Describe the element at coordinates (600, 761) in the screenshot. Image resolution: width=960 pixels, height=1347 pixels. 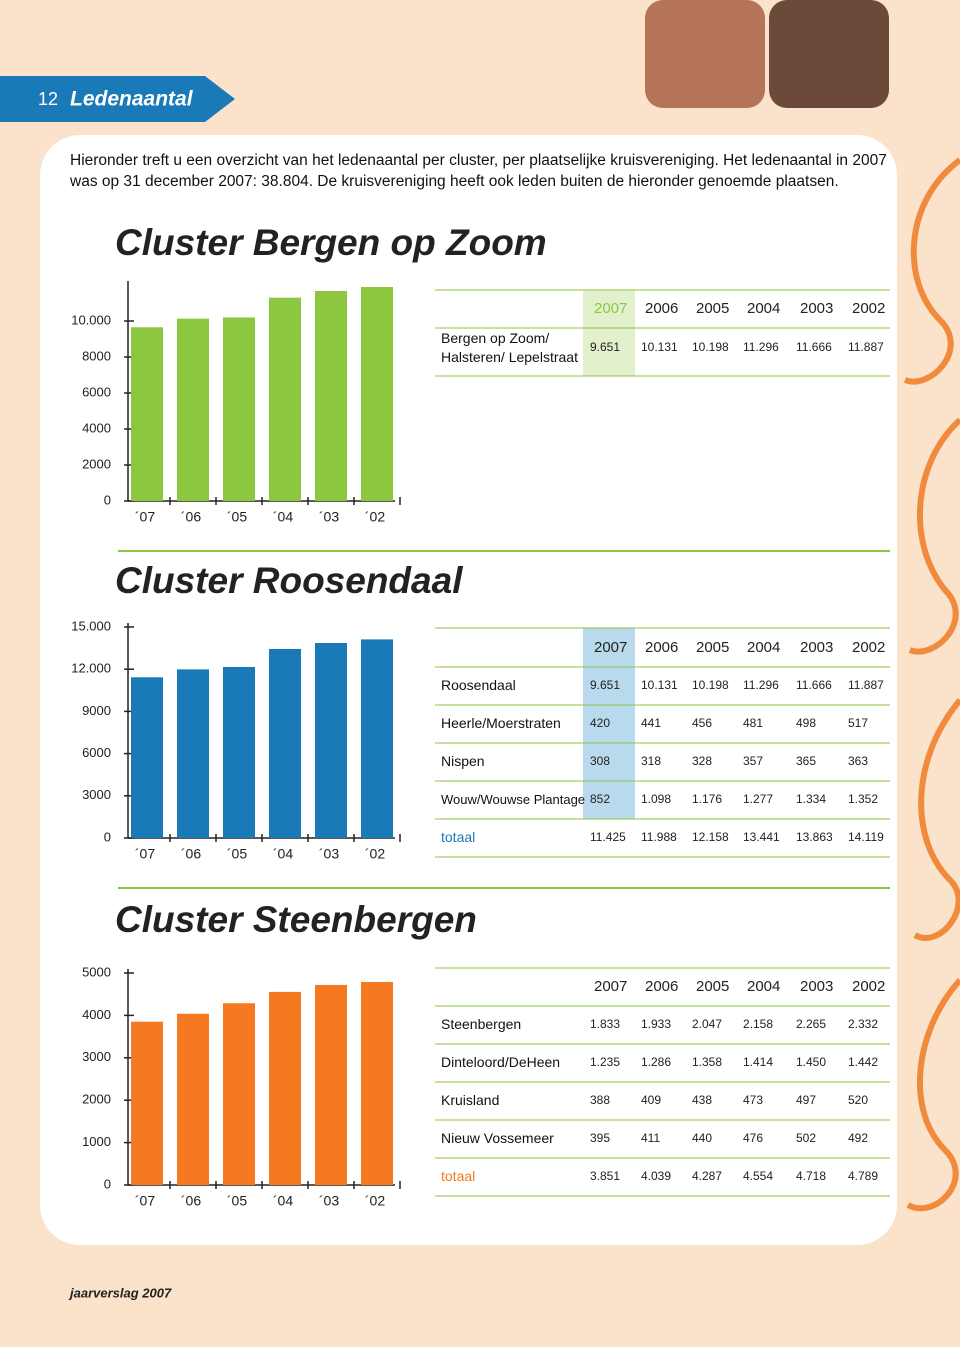
I see `table-cell: 308` at that location.